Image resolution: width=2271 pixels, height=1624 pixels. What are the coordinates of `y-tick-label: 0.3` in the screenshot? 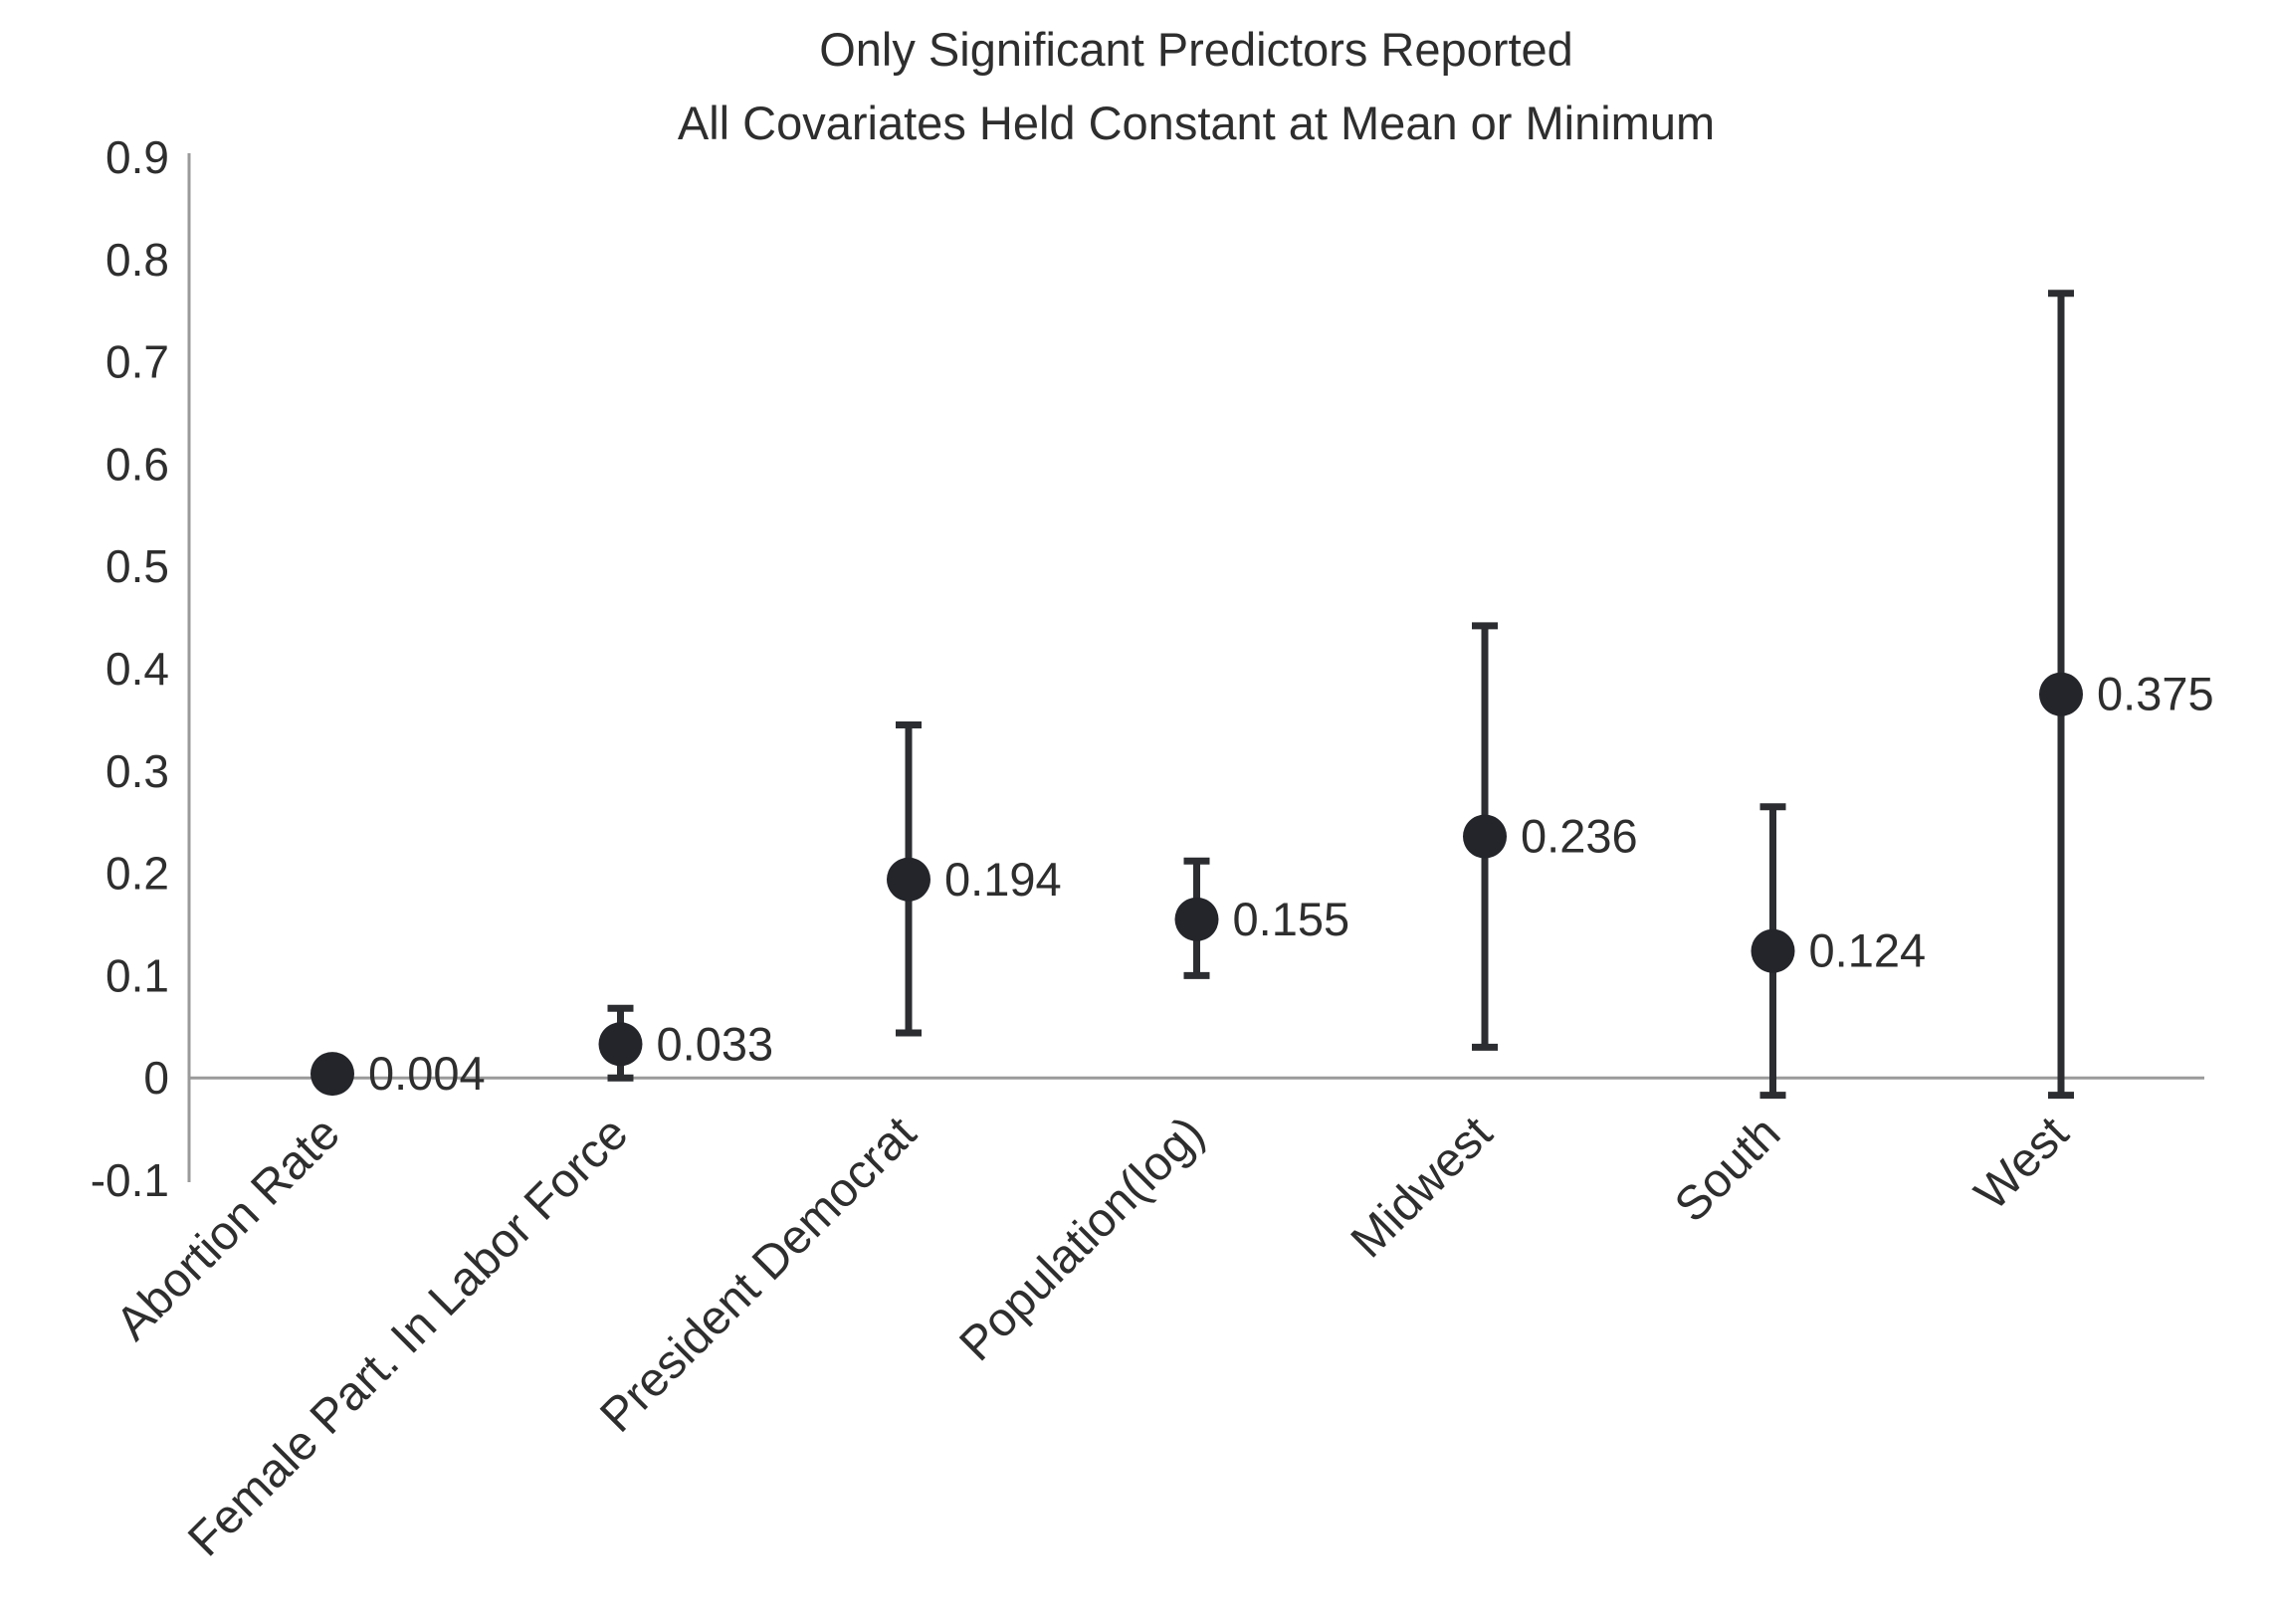 It's located at (137, 771).